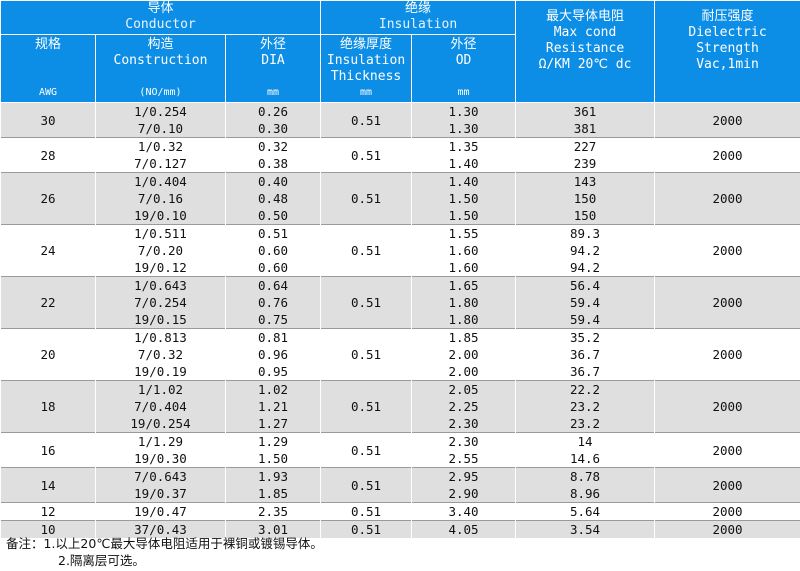 The image size is (800, 571). What do you see at coordinates (400, 494) in the screenshot?
I see `table-row: 19/0.37 1.85 2.90 8.96` at bounding box center [400, 494].